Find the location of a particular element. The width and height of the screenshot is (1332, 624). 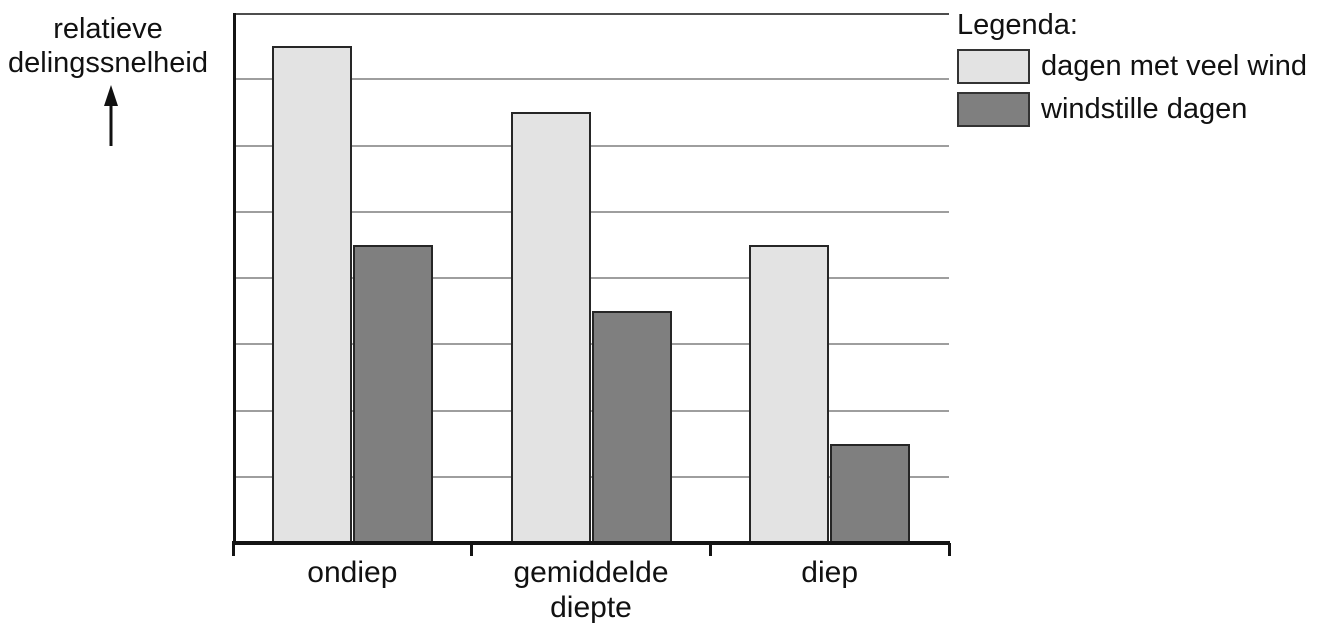

legend-title: Legenda: is located at coordinates (1017, 25).